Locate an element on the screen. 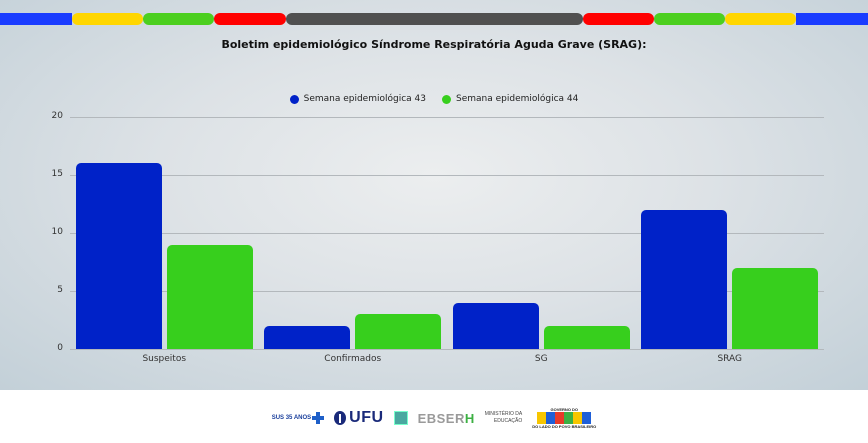 The width and height of the screenshot is (868, 443). mec-line2: EDUCAÇÃO is located at coordinates (508, 421).